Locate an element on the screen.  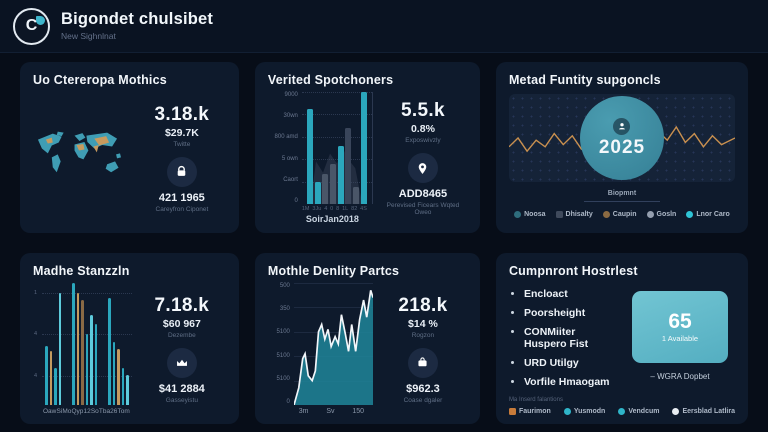
legend-item: Caupin is located at coordinates (619, 214).